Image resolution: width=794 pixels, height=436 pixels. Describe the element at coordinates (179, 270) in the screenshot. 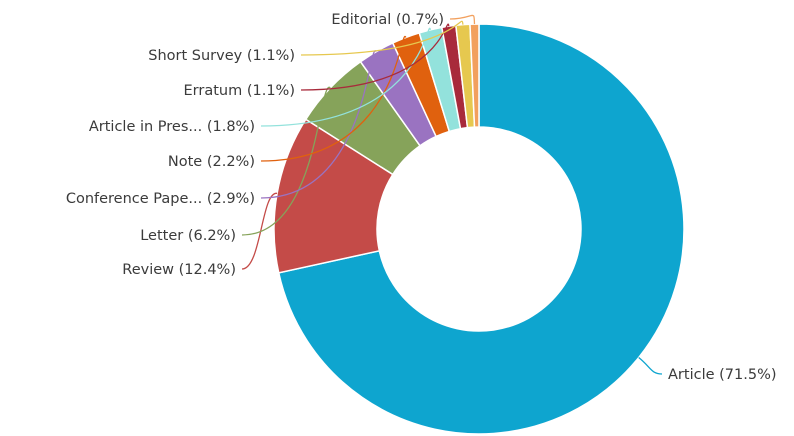

I see `slice-label-1: Review (12.4%)` at that location.